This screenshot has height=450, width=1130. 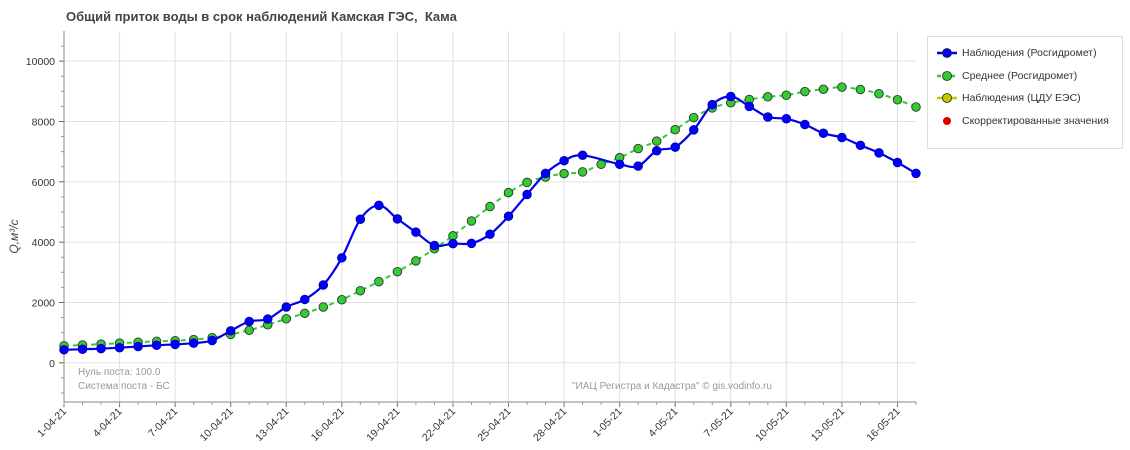 What do you see at coordinates (883, 425) in the screenshot?
I see `x-tick-label: 16-05-21` at bounding box center [883, 425].